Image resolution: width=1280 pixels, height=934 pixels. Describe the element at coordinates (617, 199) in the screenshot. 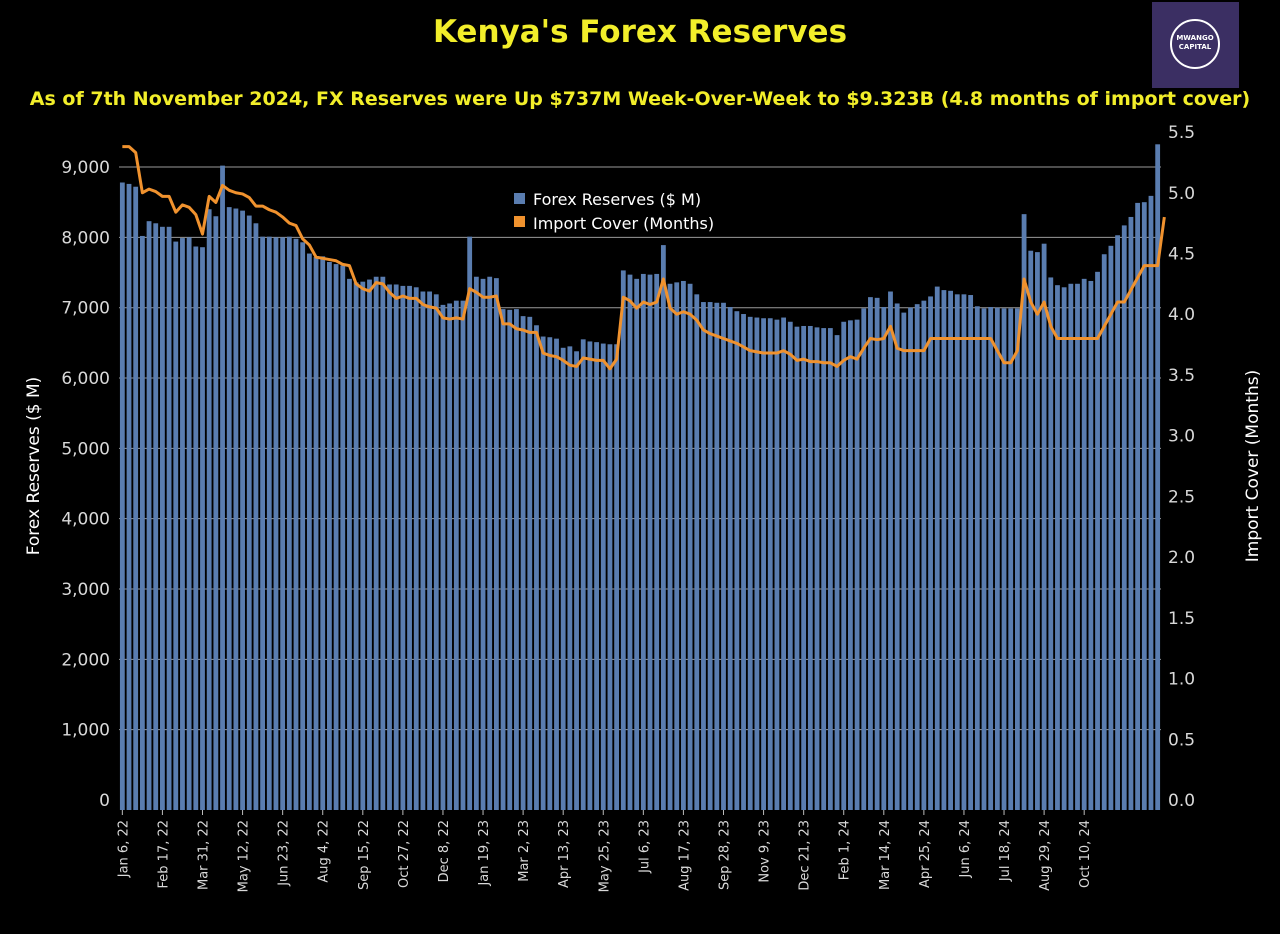

I see `legend-label-reserves: Forex Reserves ($ M)` at that location.